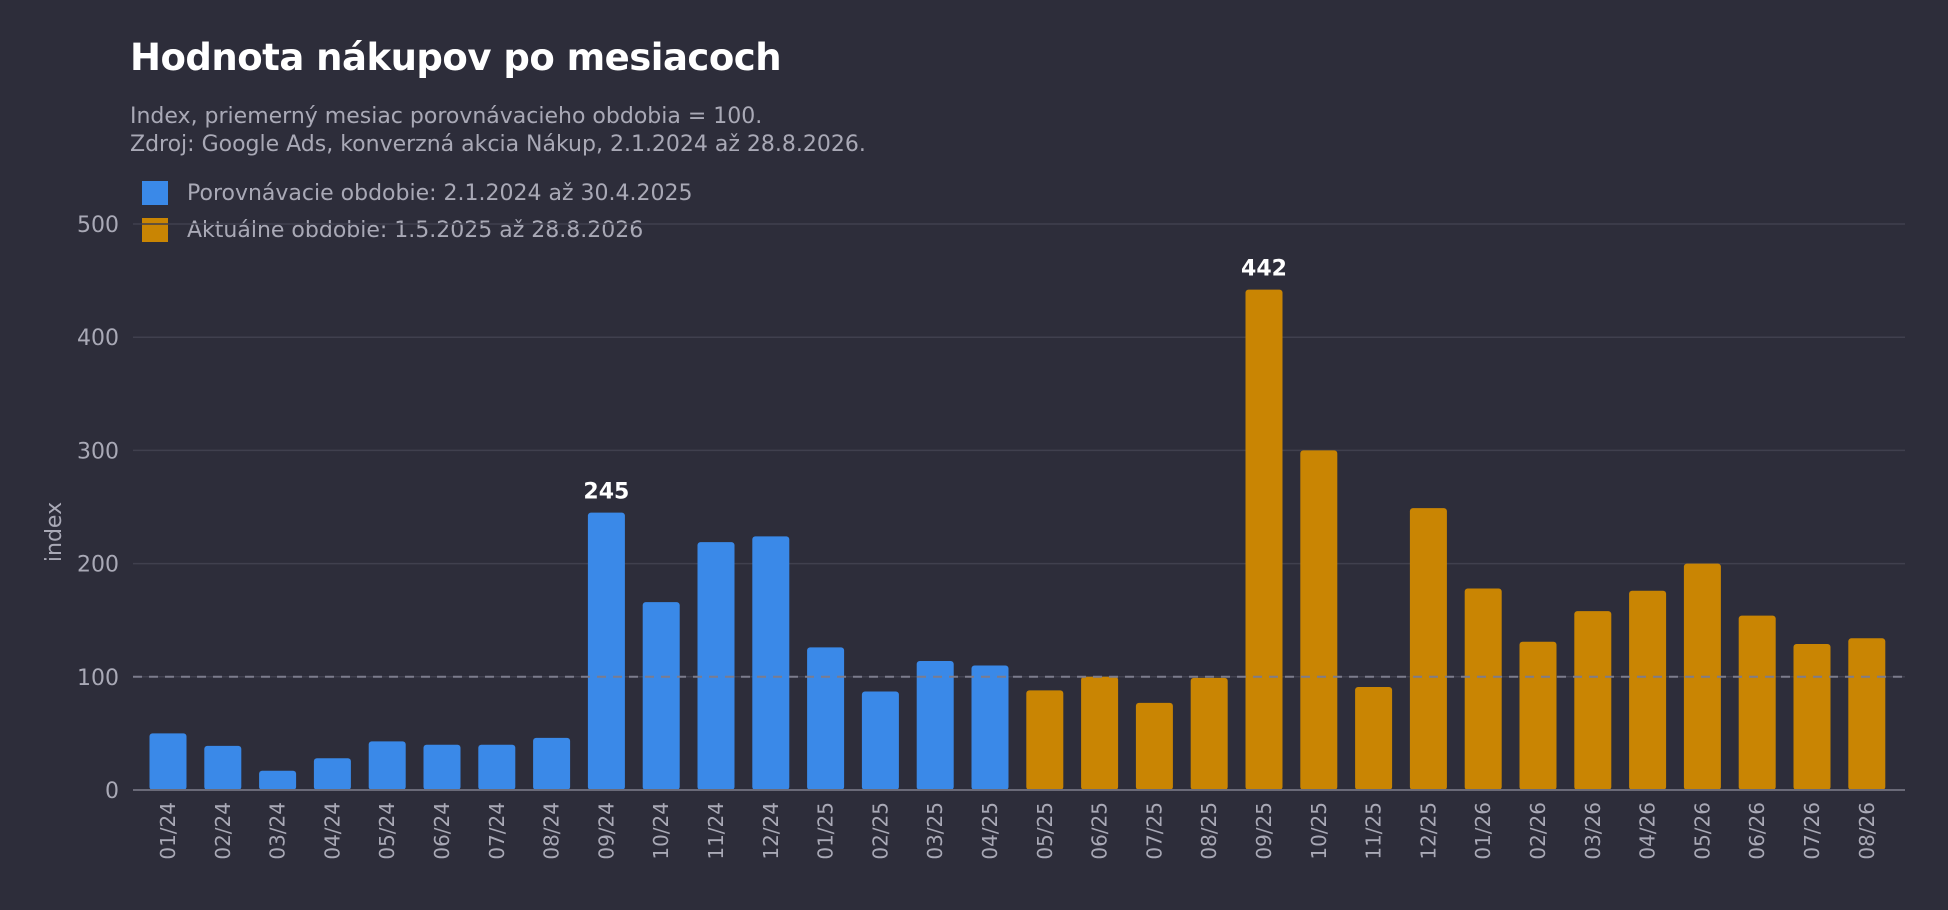  I want to click on x-tick-label-09-25: 09/25, so click(1264, 831).